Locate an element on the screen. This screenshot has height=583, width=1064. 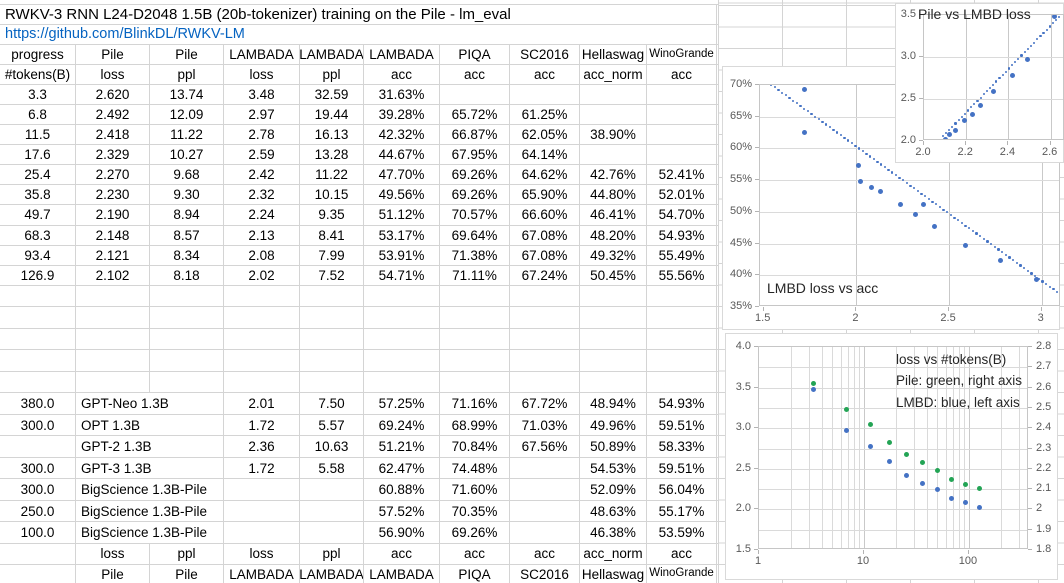
model-name-cell: GPT-2 1.3B is located at coordinates (150, 446).